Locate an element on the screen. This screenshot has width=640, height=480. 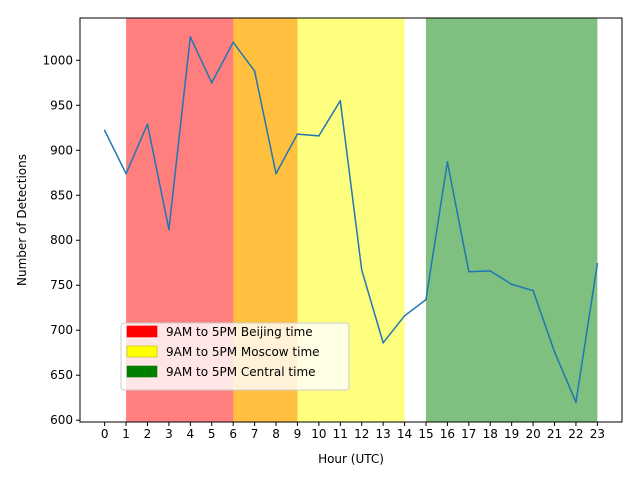
x-tick-label: 3 is located at coordinates (169, 434).